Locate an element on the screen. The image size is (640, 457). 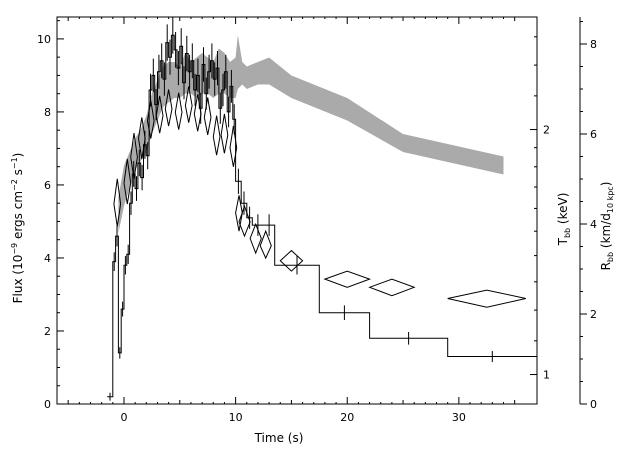
flux-tick-label: 4 is located at coordinates (47, 258).